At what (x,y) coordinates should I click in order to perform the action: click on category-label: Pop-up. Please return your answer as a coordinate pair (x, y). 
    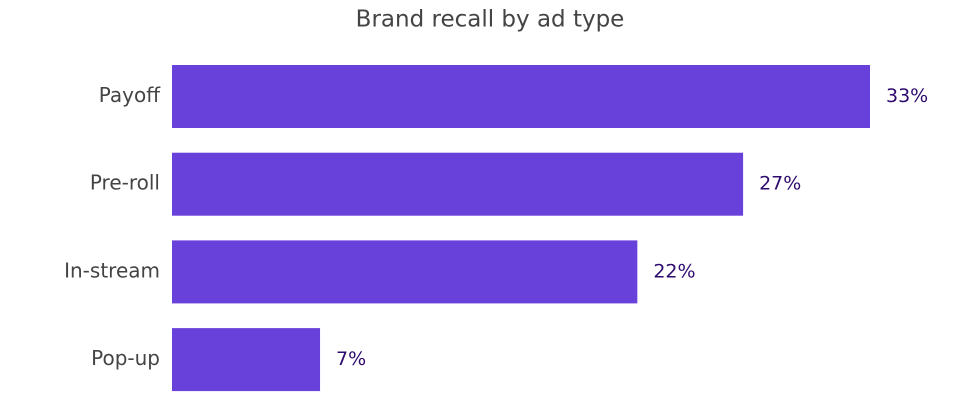
    Looking at the image, I should click on (125, 358).